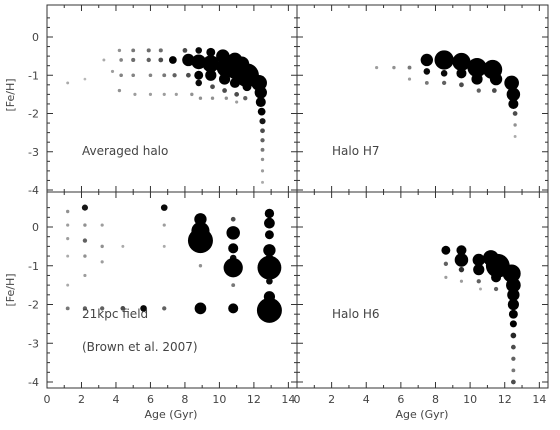 The height and width of the screenshot is (430, 560). What do you see at coordinates (10, 94) in the screenshot?
I see `y-axis-label-top: [Fe/H]` at bounding box center [10, 94].